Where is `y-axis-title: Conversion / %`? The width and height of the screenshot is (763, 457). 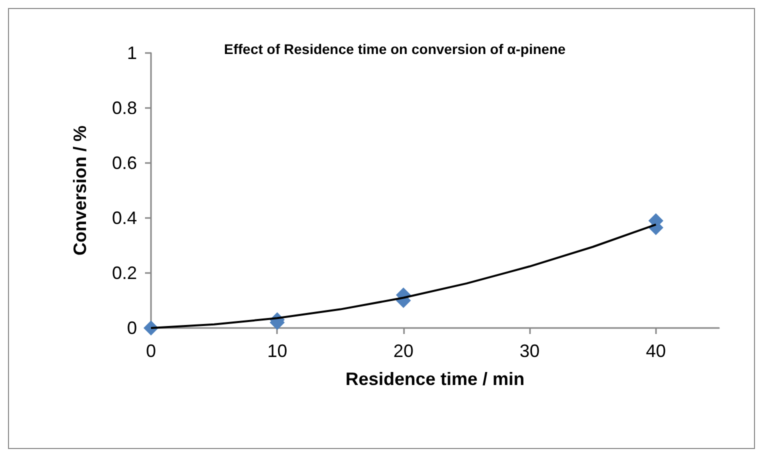
y-axis-title: Conversion / % is located at coordinates (80, 190).